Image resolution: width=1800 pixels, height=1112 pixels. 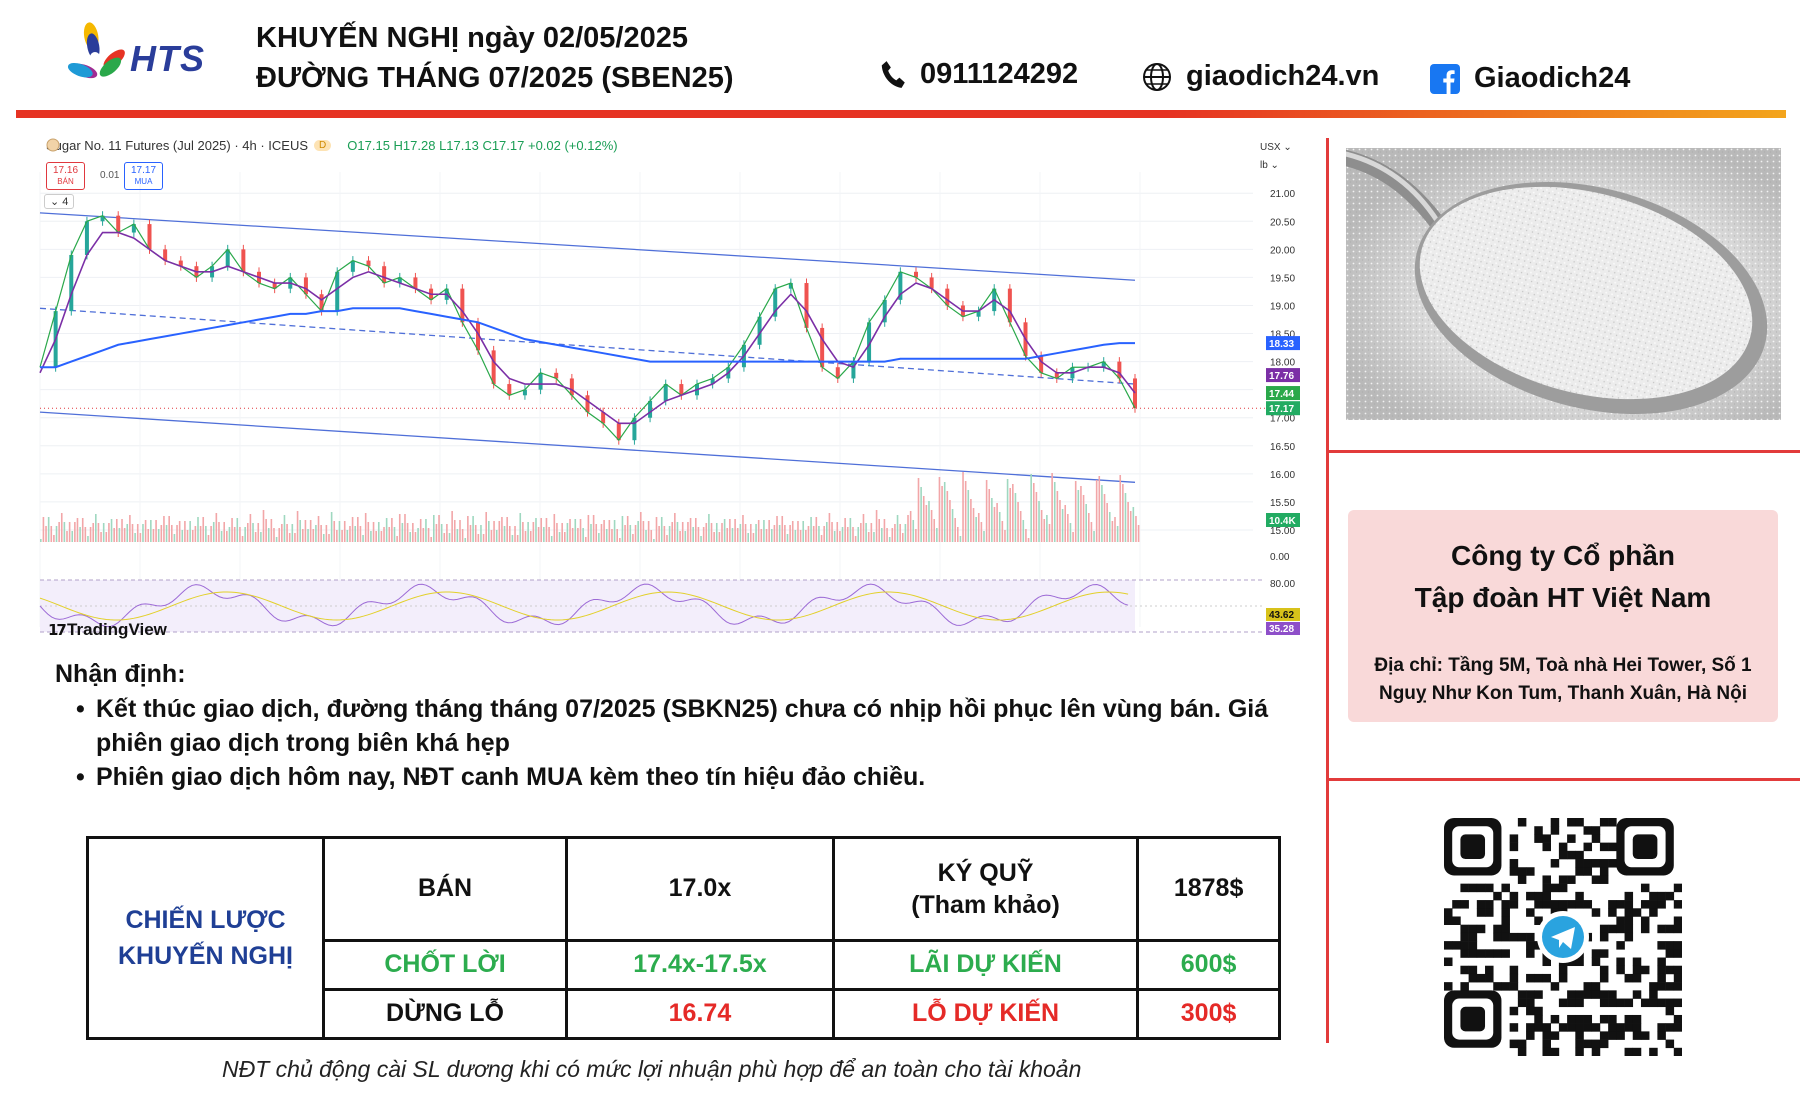 I want to click on price-tick-label: 15.00, so click(x=1282, y=531).